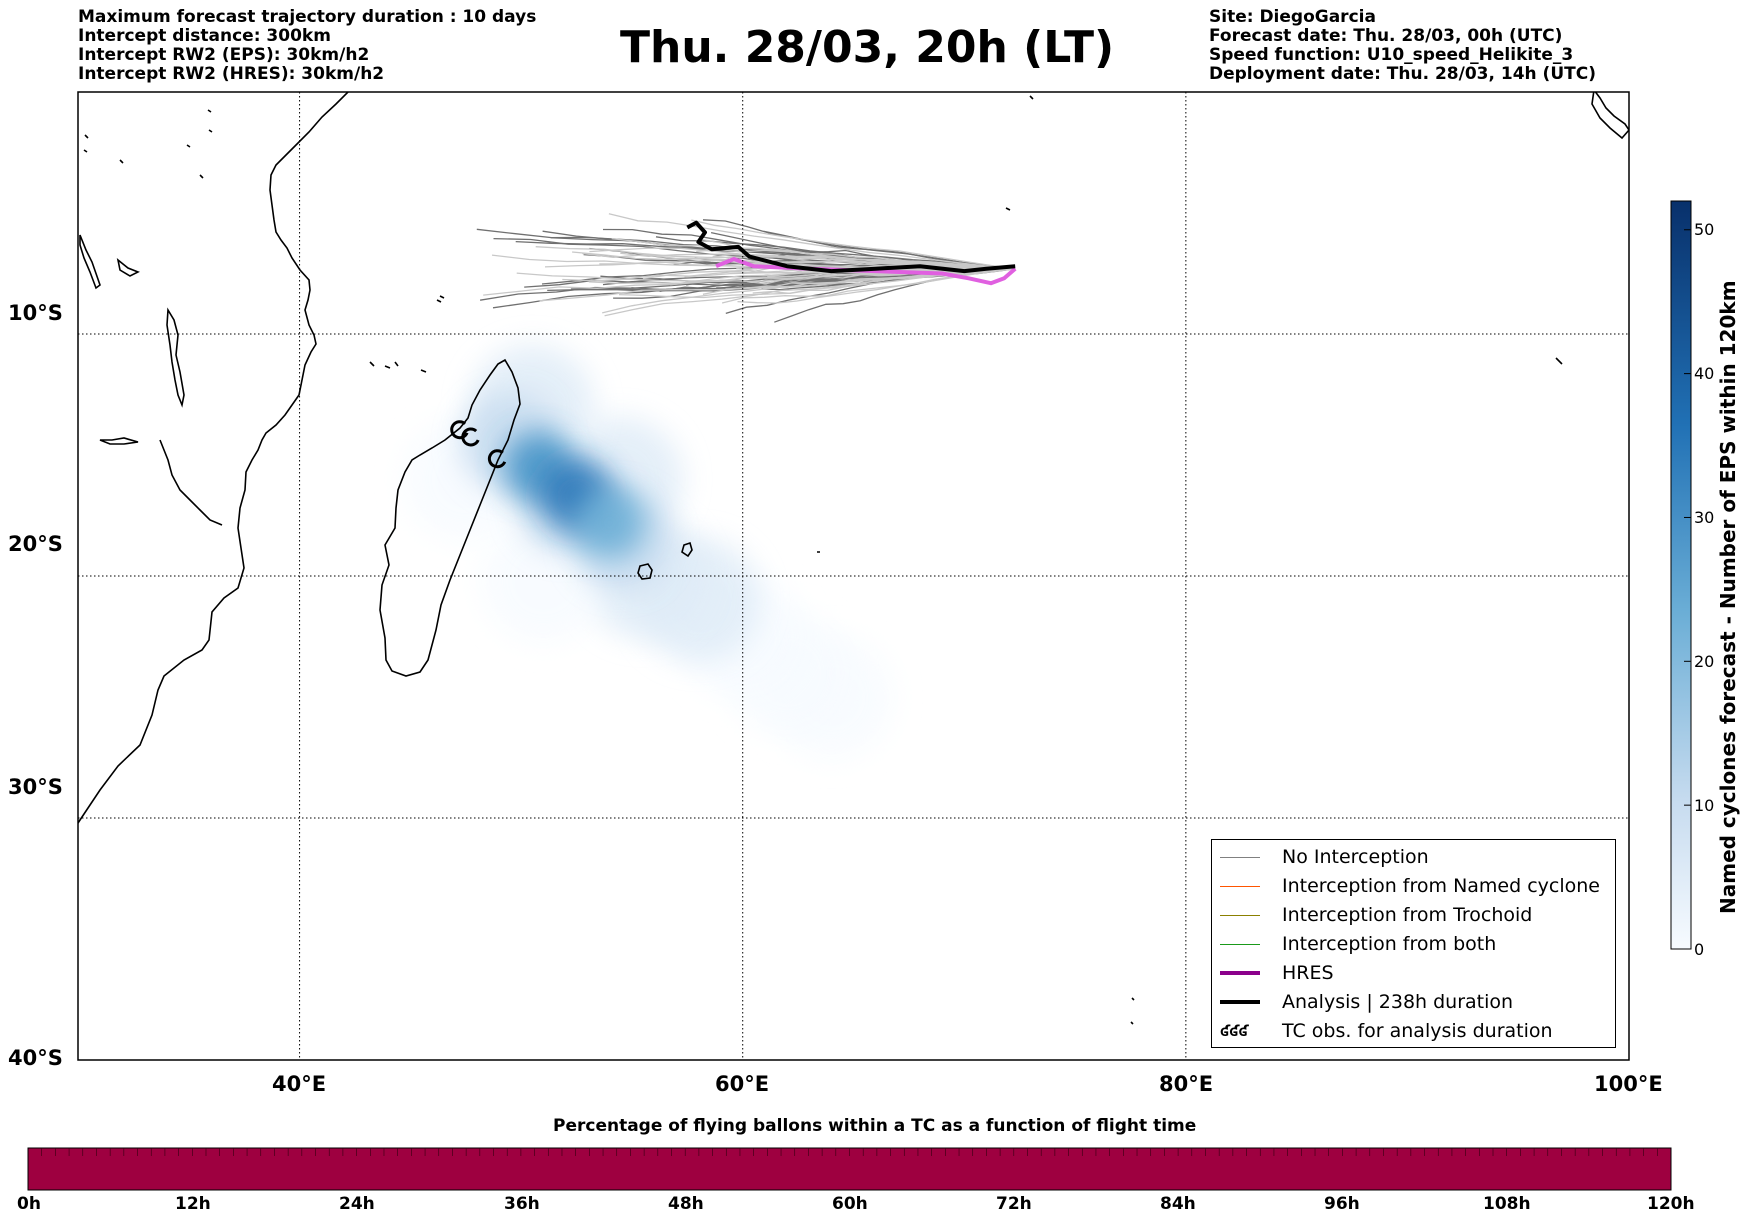 This screenshot has width=1754, height=1223. I want to click on legend-label: TC obs. for analysis duration, so click(1417, 1031).